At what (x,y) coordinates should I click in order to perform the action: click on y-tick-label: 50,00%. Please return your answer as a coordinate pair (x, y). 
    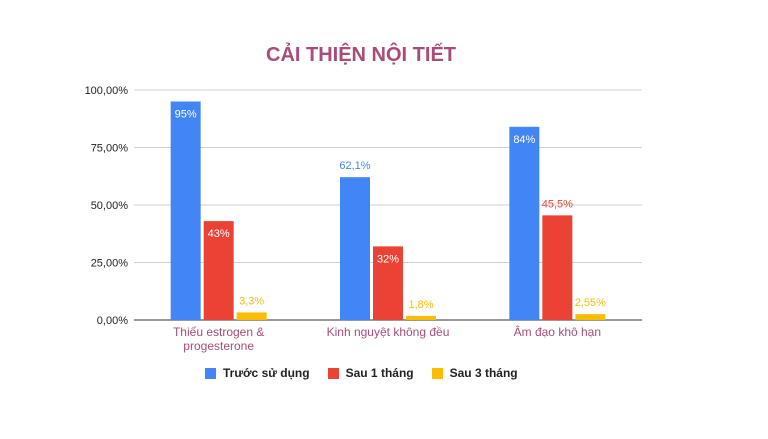
    Looking at the image, I should click on (110, 206).